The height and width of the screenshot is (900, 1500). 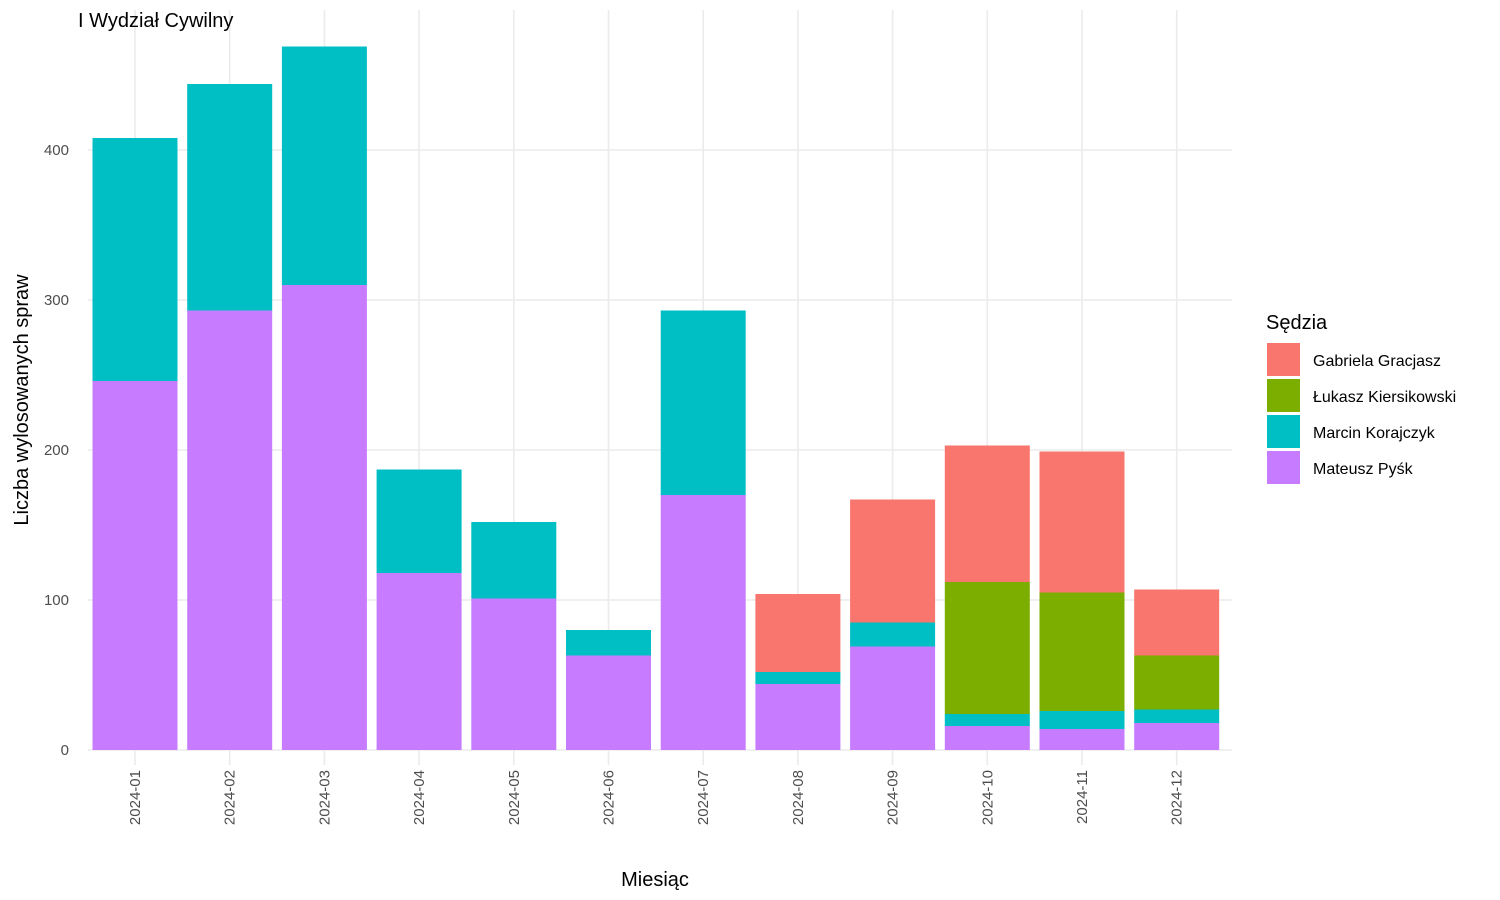 What do you see at coordinates (893, 634) in the screenshot?
I see `bar-2024-09-marcin-korajczyk` at bounding box center [893, 634].